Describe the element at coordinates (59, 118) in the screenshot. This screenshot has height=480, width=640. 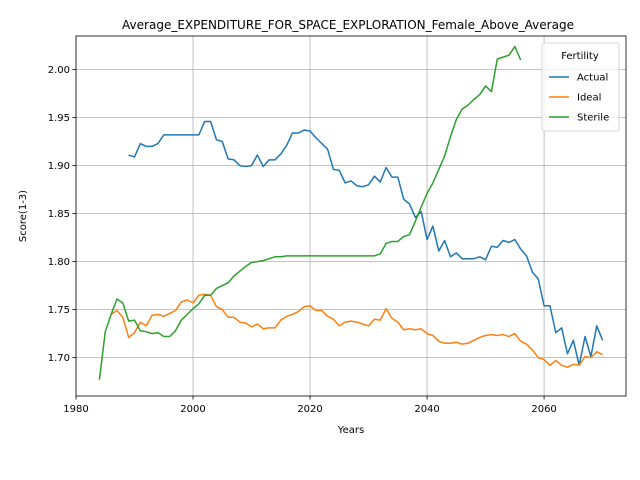
I see `y-tick-label: 1.95` at that location.